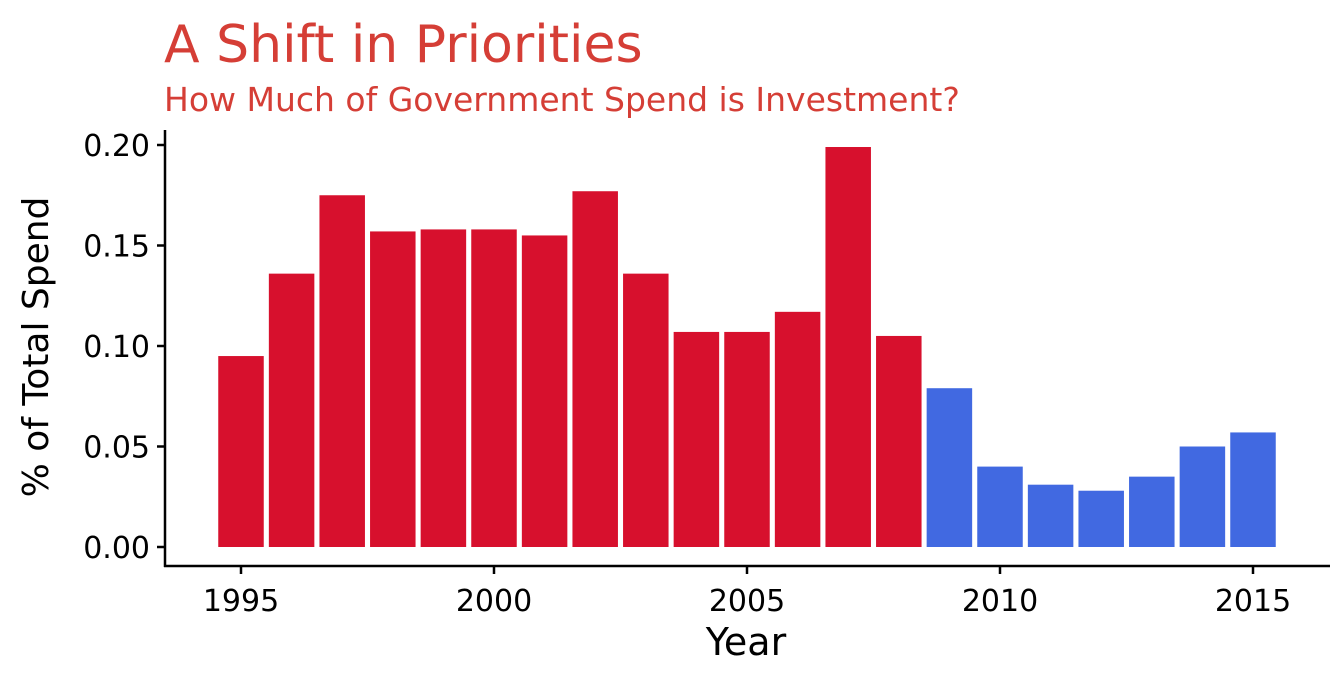 This screenshot has height=676, width=1344. I want to click on x-tick-label: 2005, so click(747, 601).